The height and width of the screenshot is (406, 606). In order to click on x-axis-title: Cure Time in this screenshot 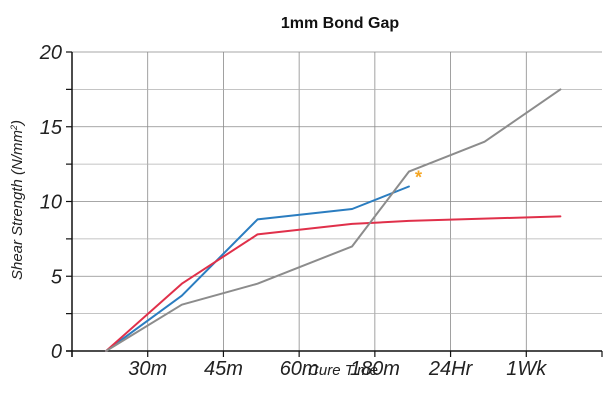, I will do `click(343, 370)`.